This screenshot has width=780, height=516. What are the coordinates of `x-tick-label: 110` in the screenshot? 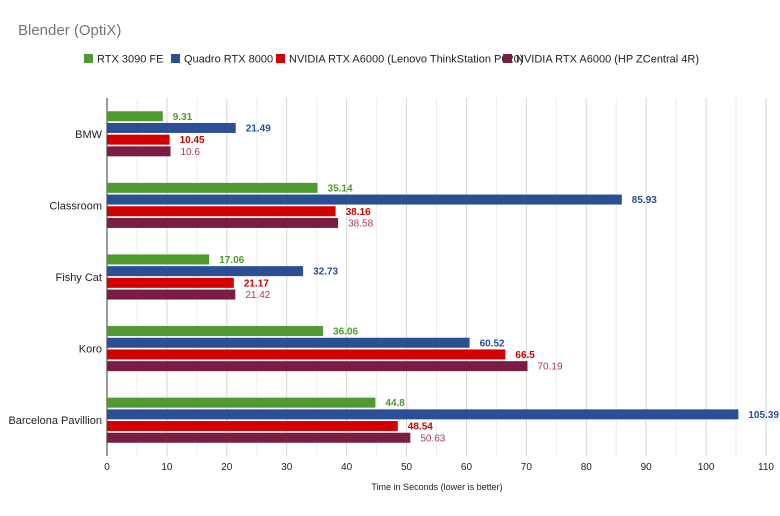 It's located at (766, 467).